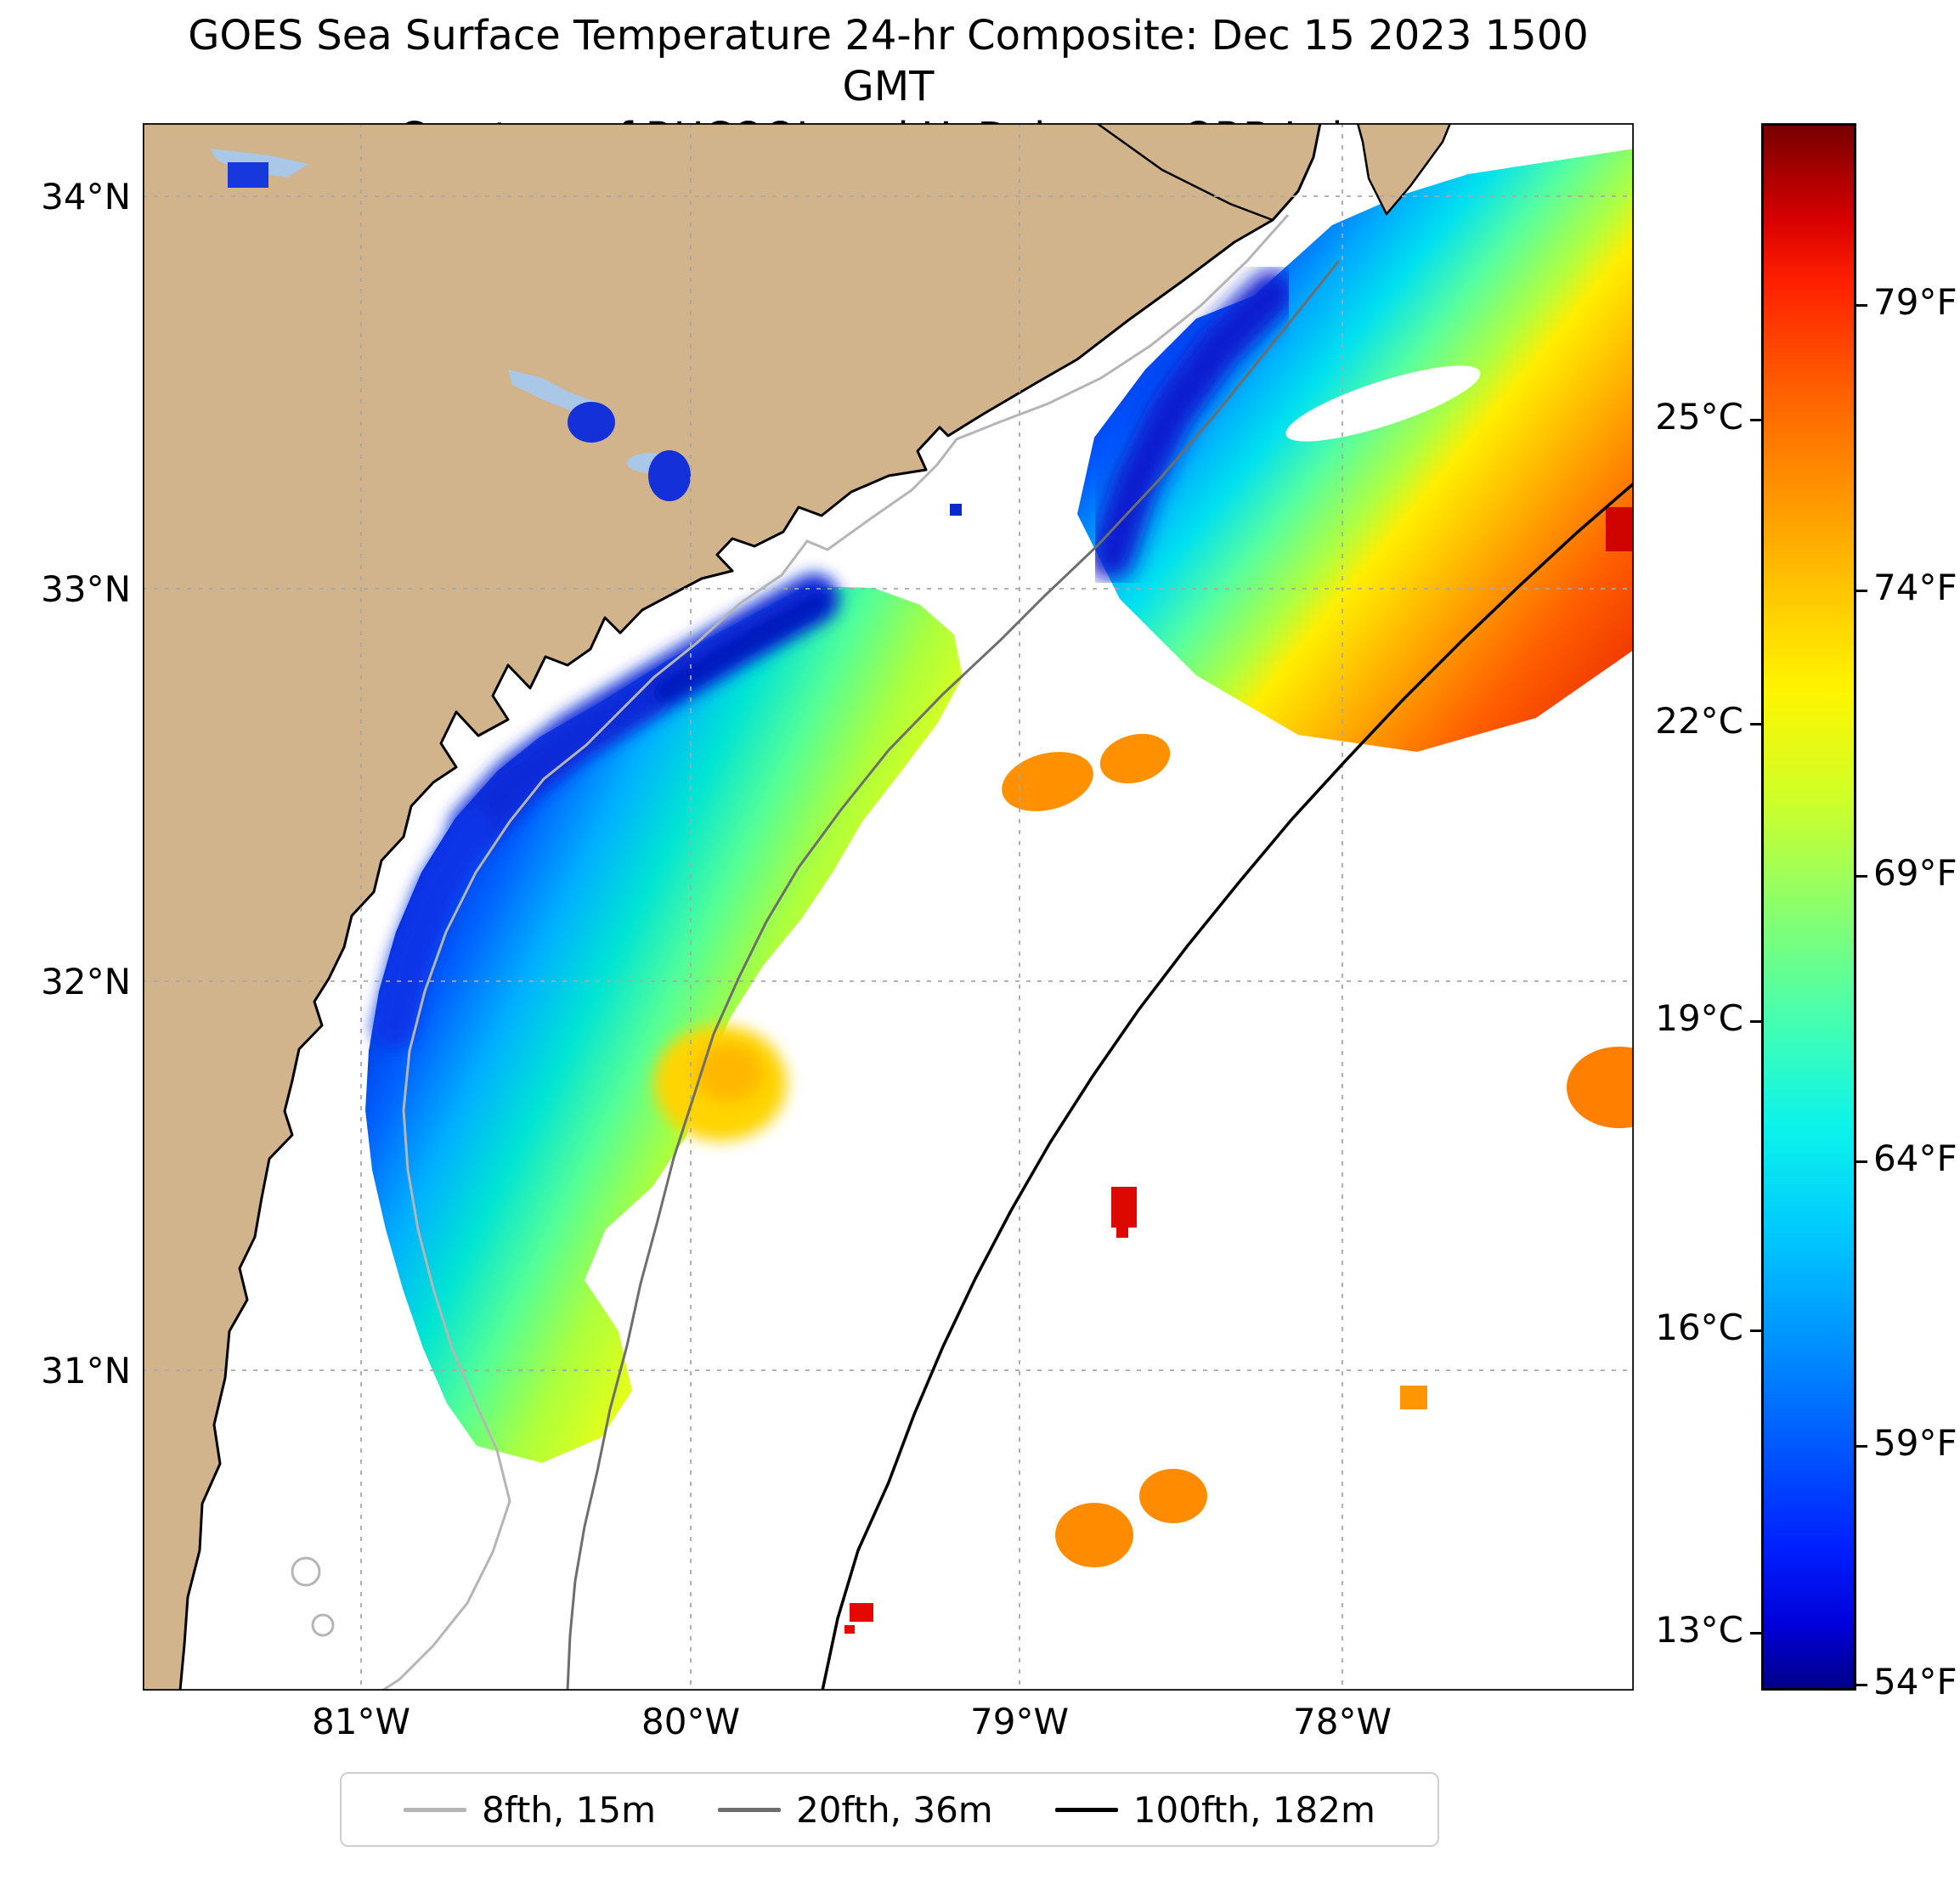 The width and height of the screenshot is (1960, 1880). What do you see at coordinates (361, 1722) in the screenshot?
I see `lon-tick-81w: 81°W` at bounding box center [361, 1722].